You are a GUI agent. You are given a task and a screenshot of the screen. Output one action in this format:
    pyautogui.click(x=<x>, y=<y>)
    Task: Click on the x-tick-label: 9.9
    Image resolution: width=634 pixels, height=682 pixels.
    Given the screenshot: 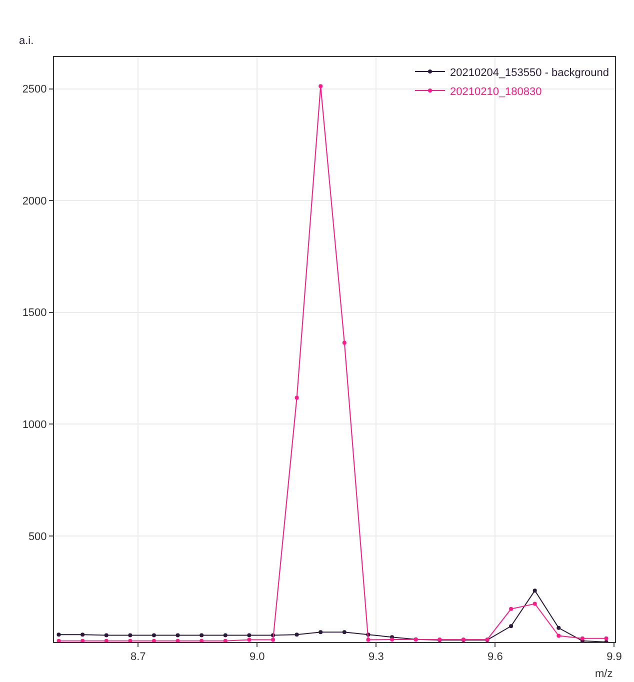 What is the action you would take?
    pyautogui.click(x=614, y=657)
    